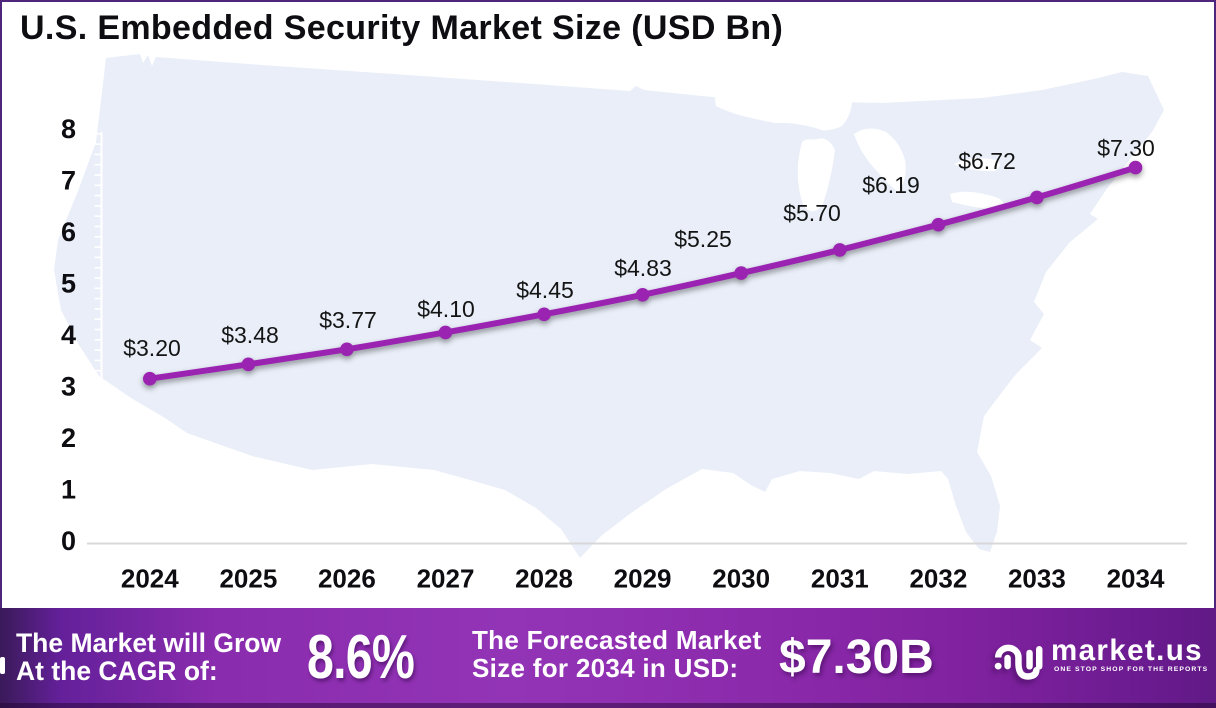  What do you see at coordinates (68, 284) in the screenshot?
I see `svg-text: 5` at bounding box center [68, 284].